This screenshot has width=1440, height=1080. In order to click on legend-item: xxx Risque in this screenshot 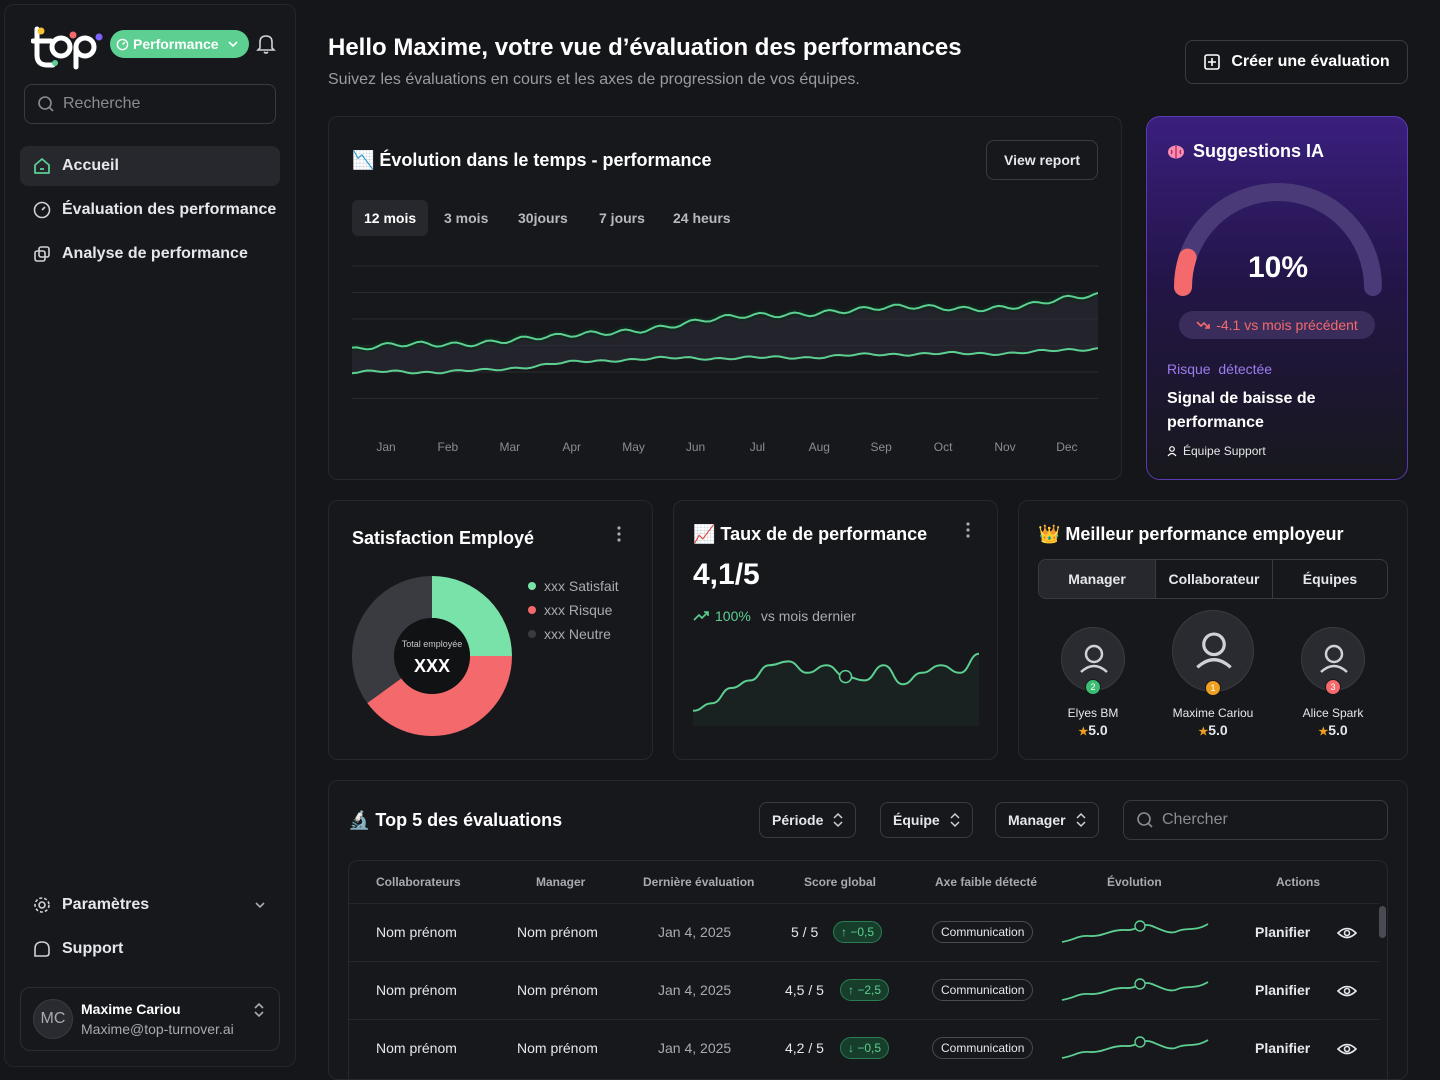, I will do `click(570, 610)`.